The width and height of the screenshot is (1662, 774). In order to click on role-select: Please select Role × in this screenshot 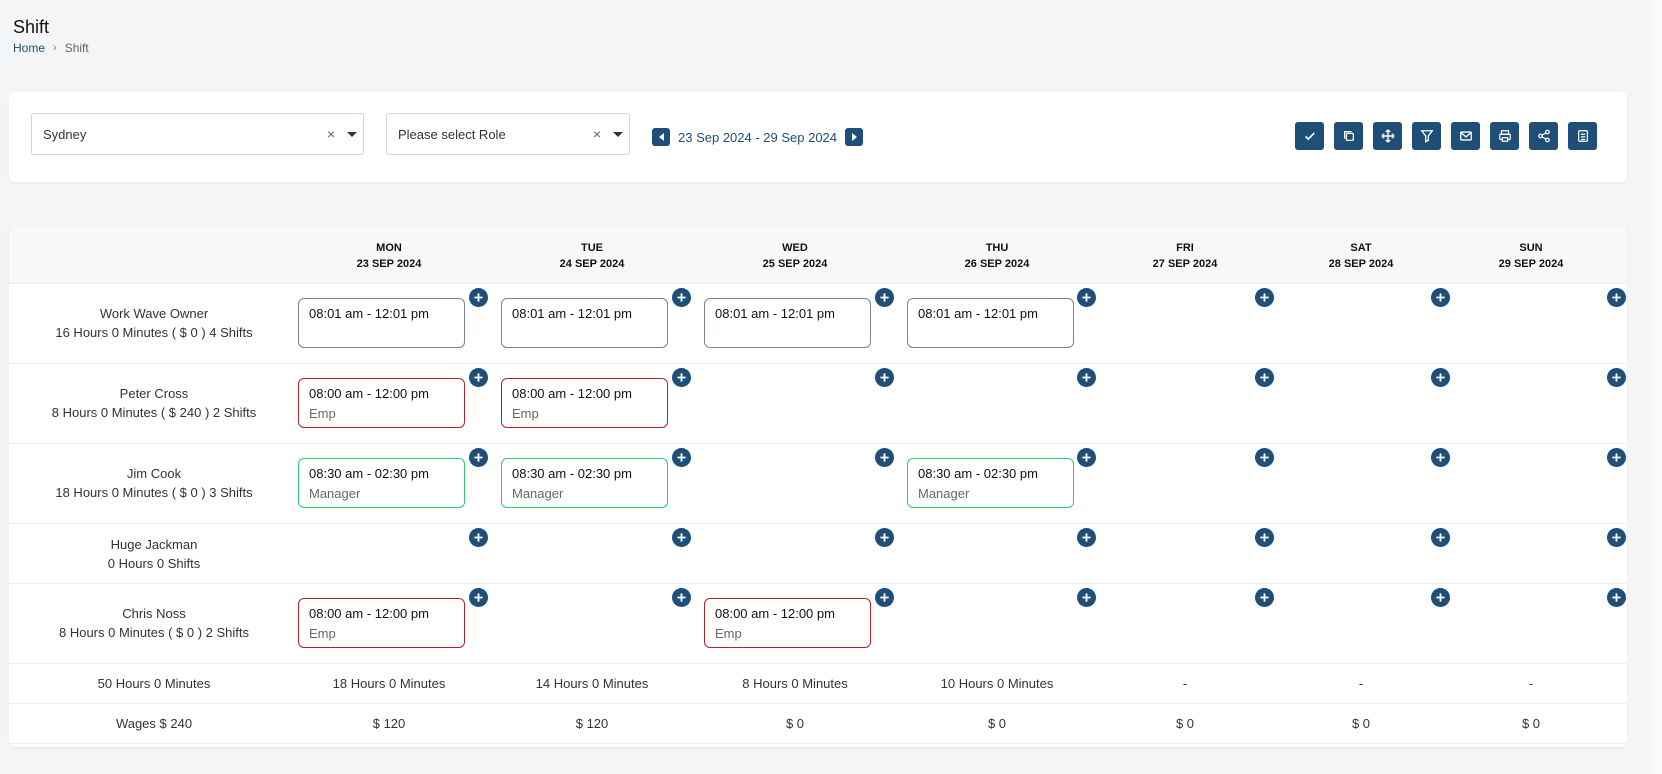, I will do `click(508, 134)`.